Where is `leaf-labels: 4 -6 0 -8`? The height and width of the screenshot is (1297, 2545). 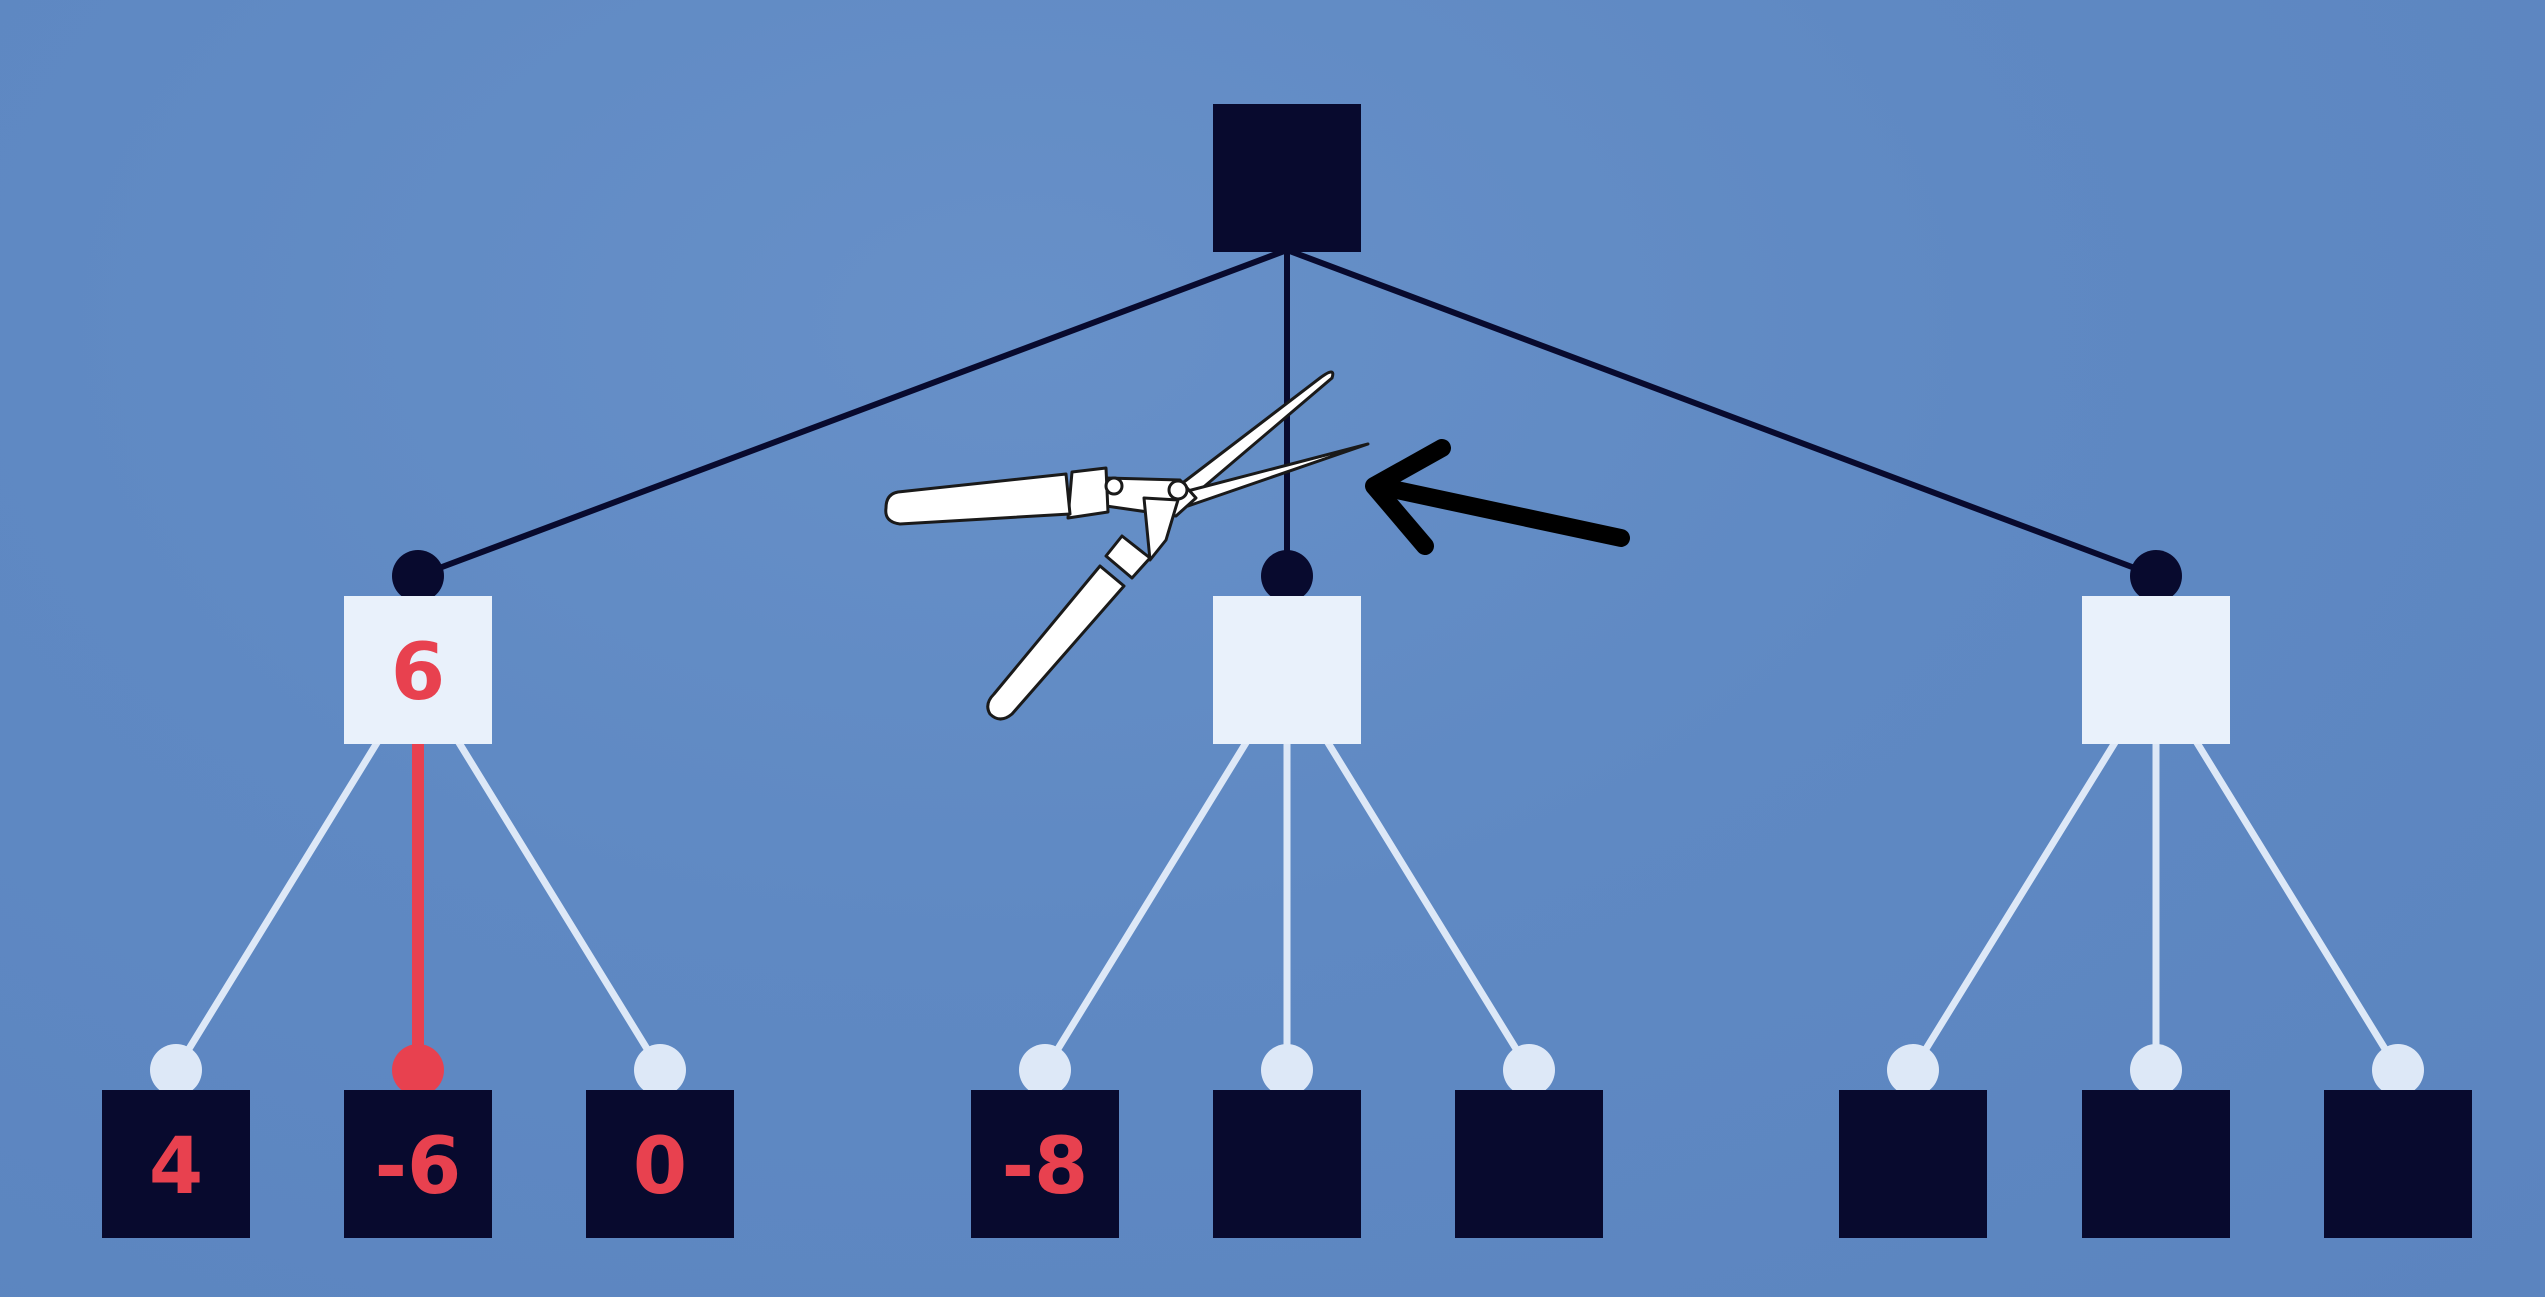
leaf-labels: 4 -6 0 -8 is located at coordinates (618, 1167).